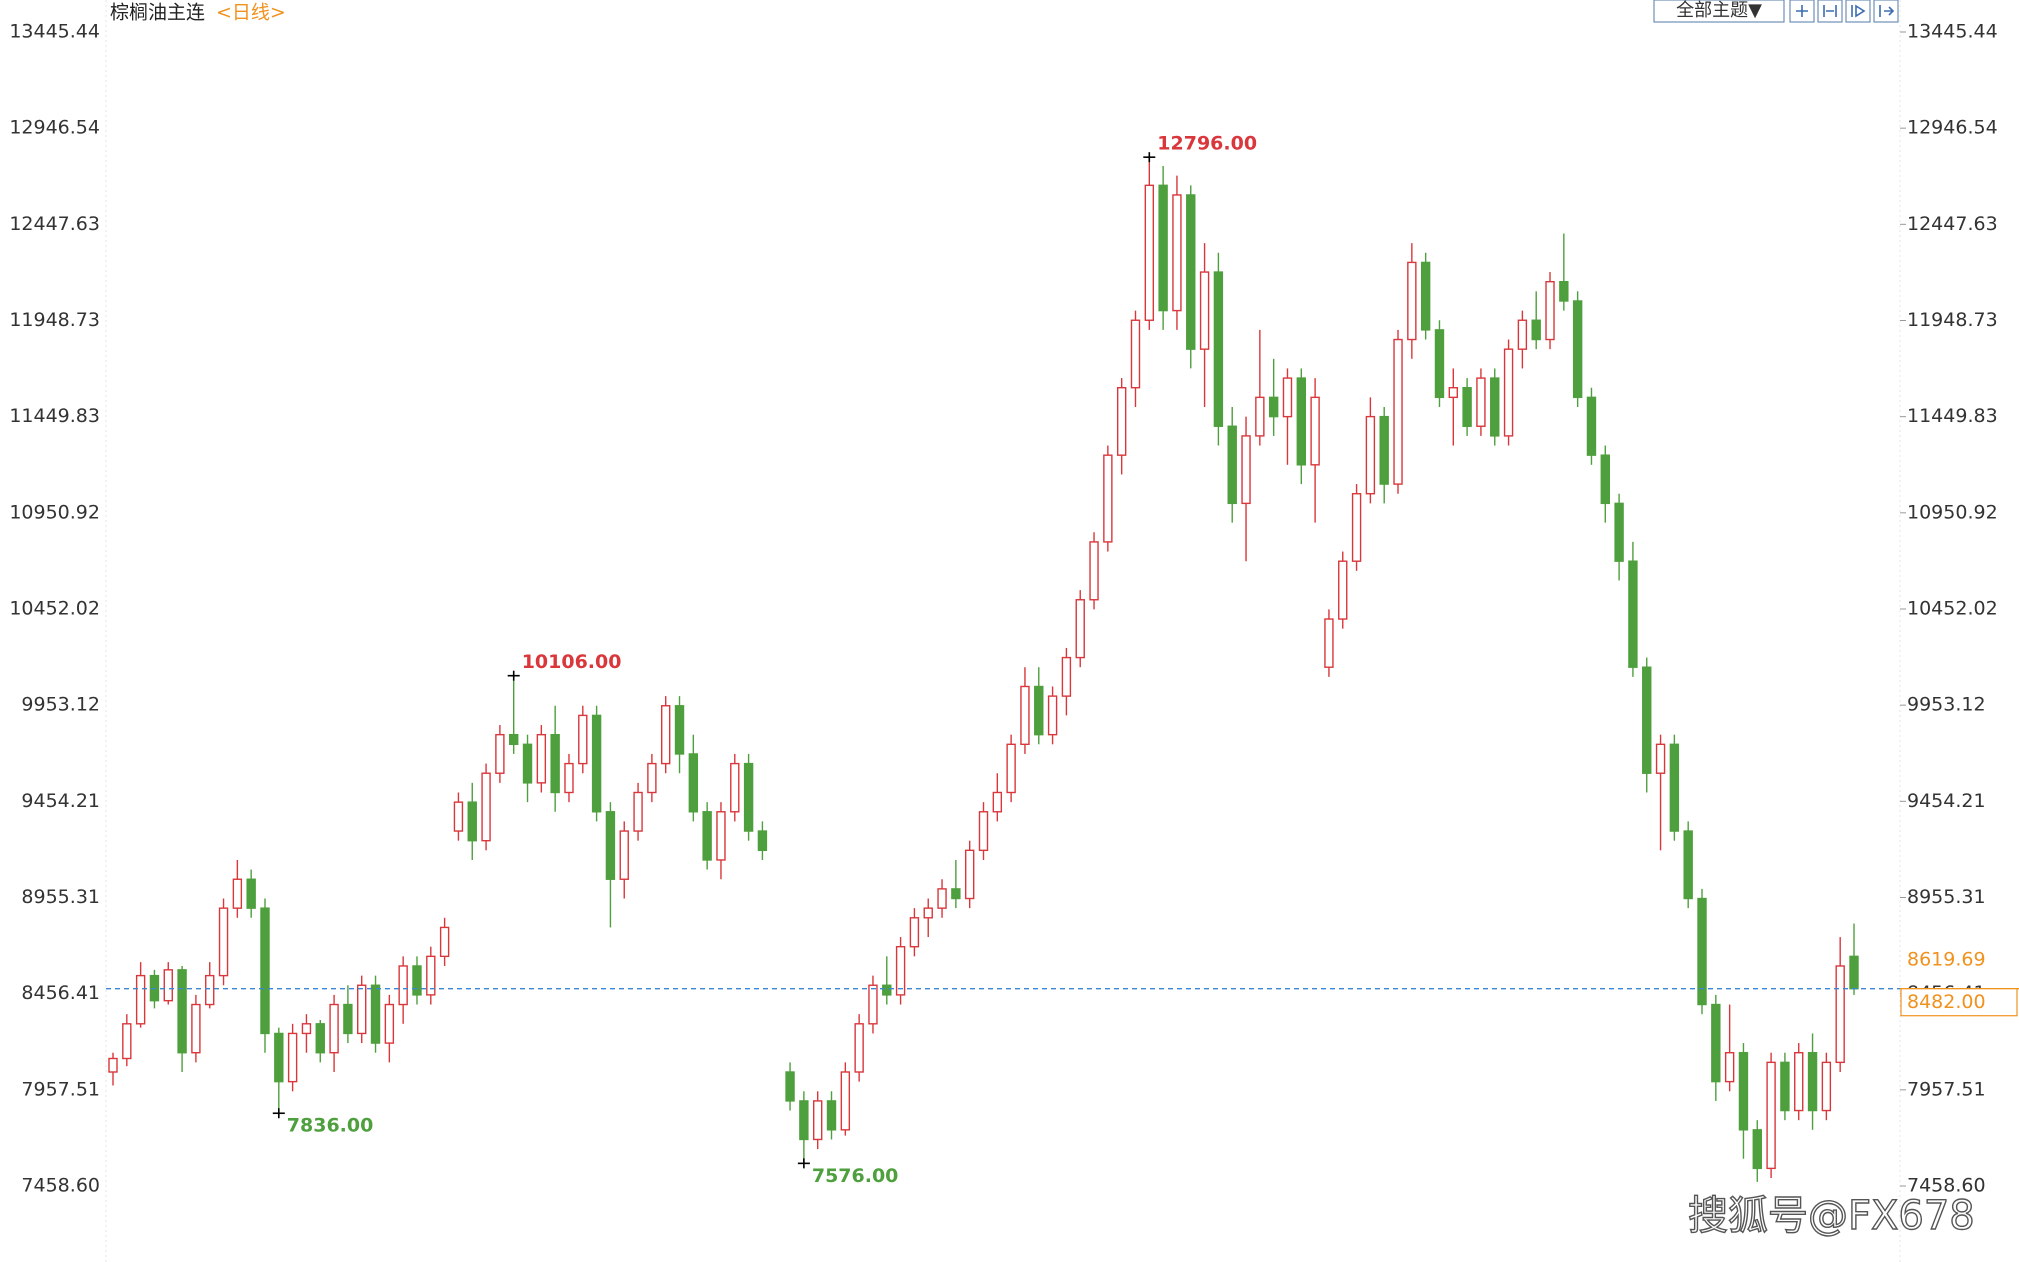 The height and width of the screenshot is (1262, 2019). What do you see at coordinates (855, 1176) in the screenshot?
I see `extreme-label: 7576.00` at bounding box center [855, 1176].